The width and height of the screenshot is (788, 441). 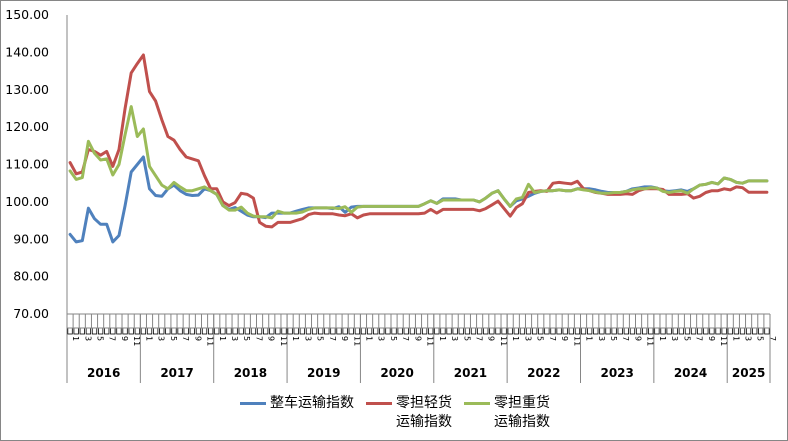 I want to click on legend-item-full-truckload: 整车运输指数, so click(x=297, y=413).